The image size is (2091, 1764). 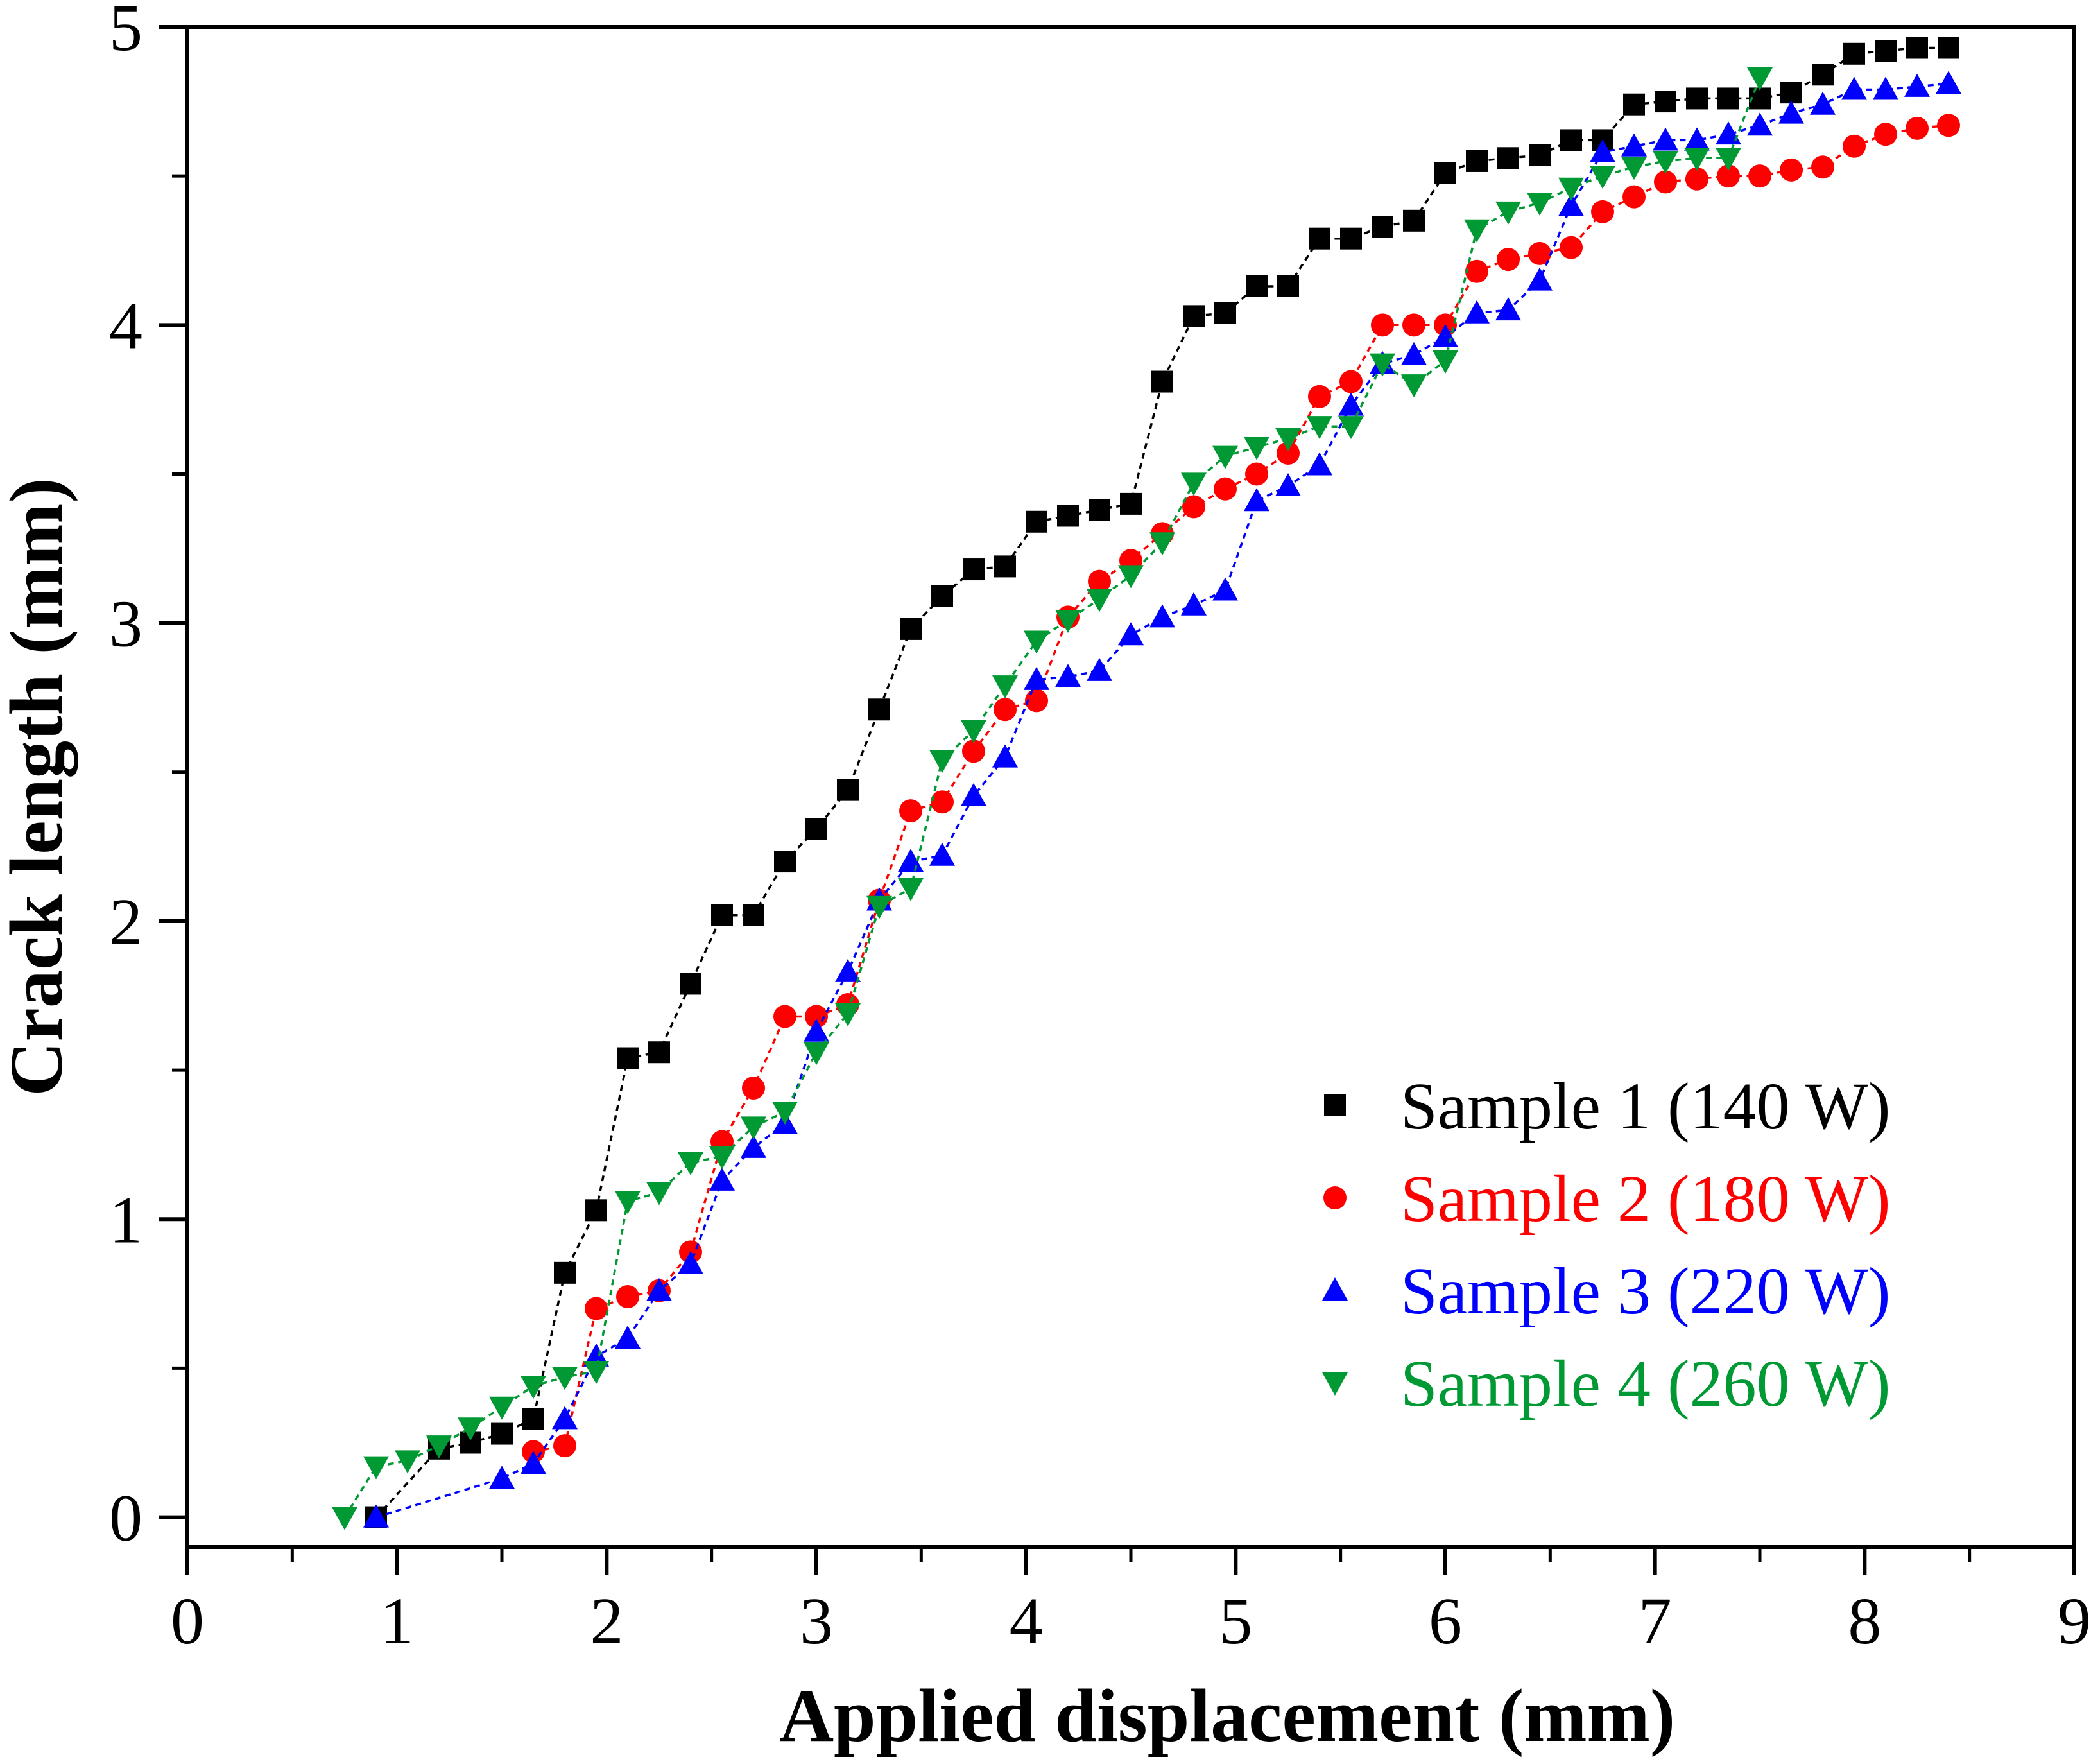 I want to click on x-tick-label: 9, so click(x=2074, y=1621).